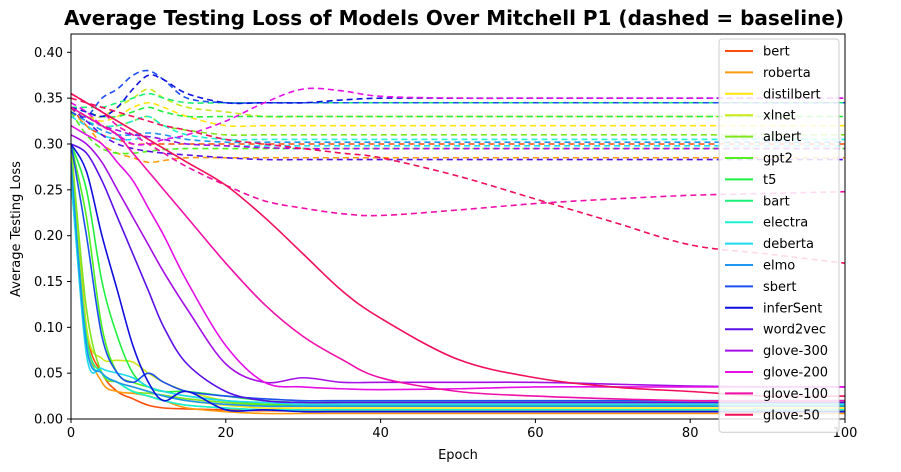  Describe the element at coordinates (16, 229) in the screenshot. I see `y-axis-label: Average Testing Loss` at that location.